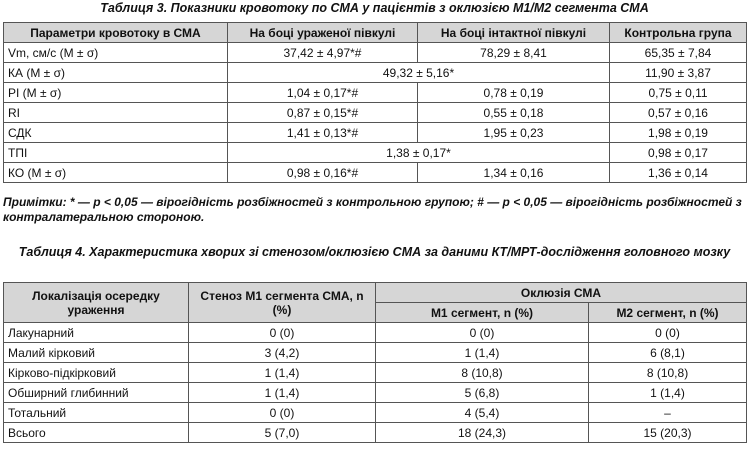 This screenshot has height=455, width=749. Describe the element at coordinates (115, 112) in the screenshot. I see `row-label: RI` at that location.